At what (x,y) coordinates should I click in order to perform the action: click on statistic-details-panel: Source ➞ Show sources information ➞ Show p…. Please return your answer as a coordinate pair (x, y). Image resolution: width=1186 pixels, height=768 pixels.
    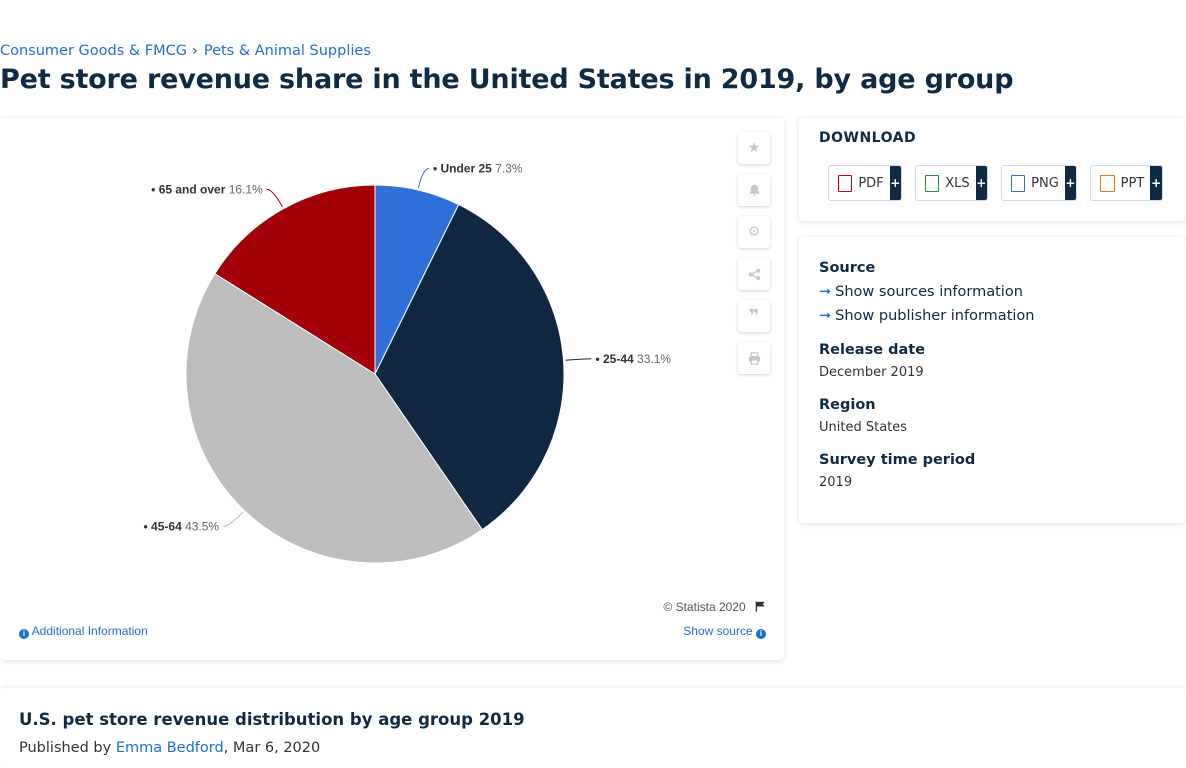
    Looking at the image, I should click on (992, 380).